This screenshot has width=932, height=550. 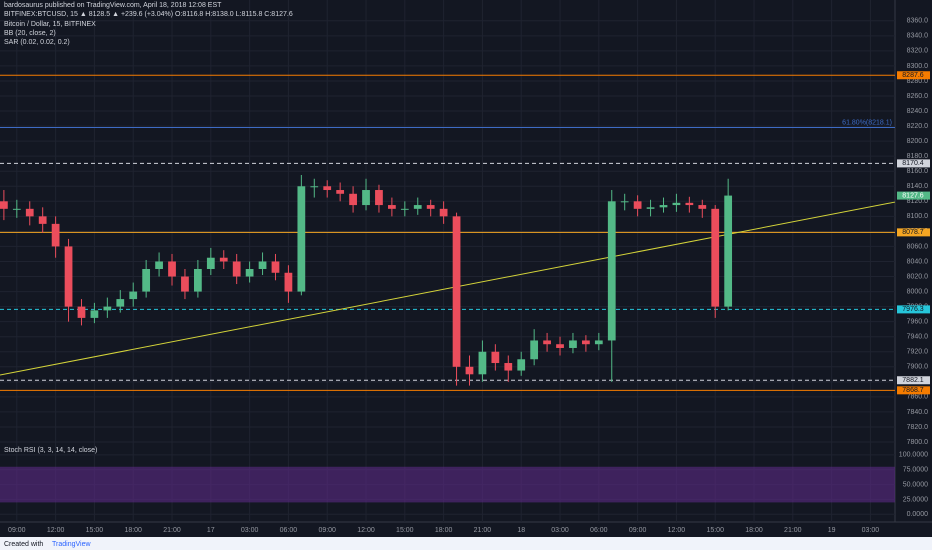 I want to click on fib-label: 61.80%(8218.1), so click(x=867, y=122).